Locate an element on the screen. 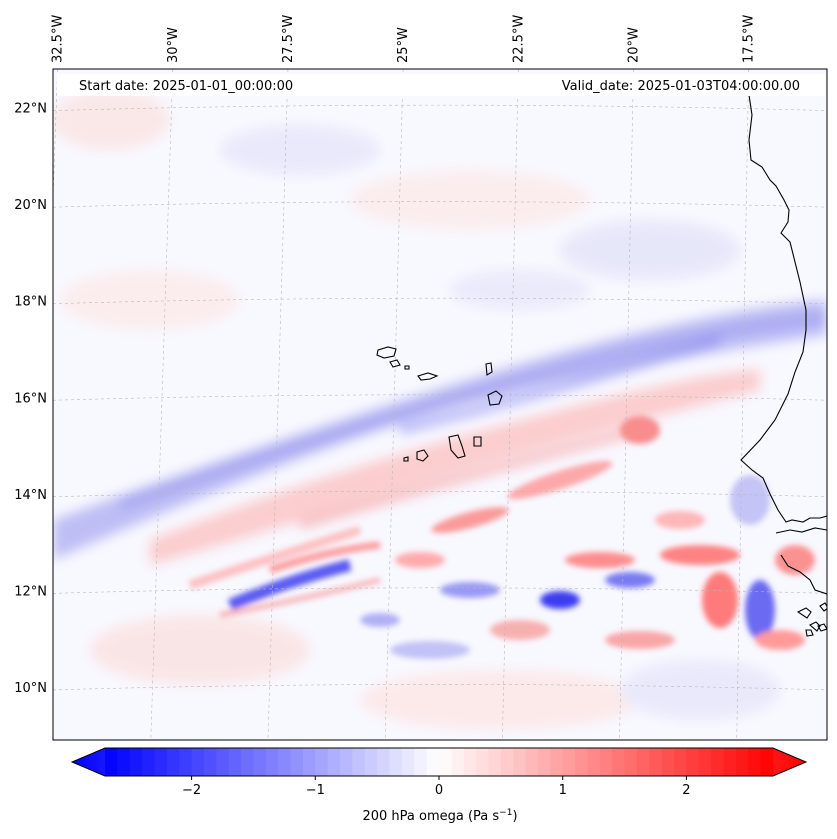  gambia-coast is located at coordinates (801, 530).